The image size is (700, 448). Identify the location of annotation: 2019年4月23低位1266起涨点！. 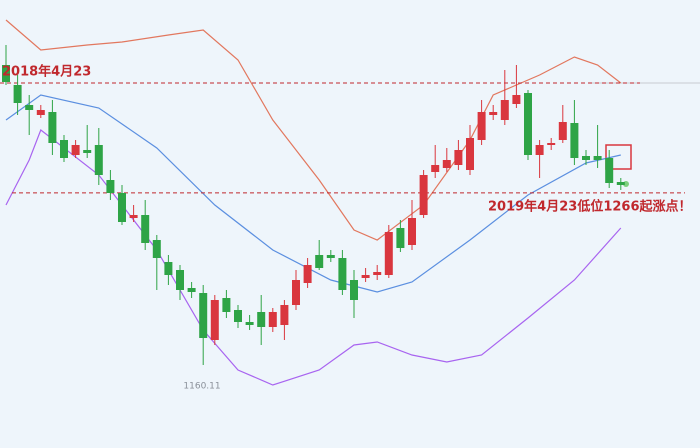
(590, 206).